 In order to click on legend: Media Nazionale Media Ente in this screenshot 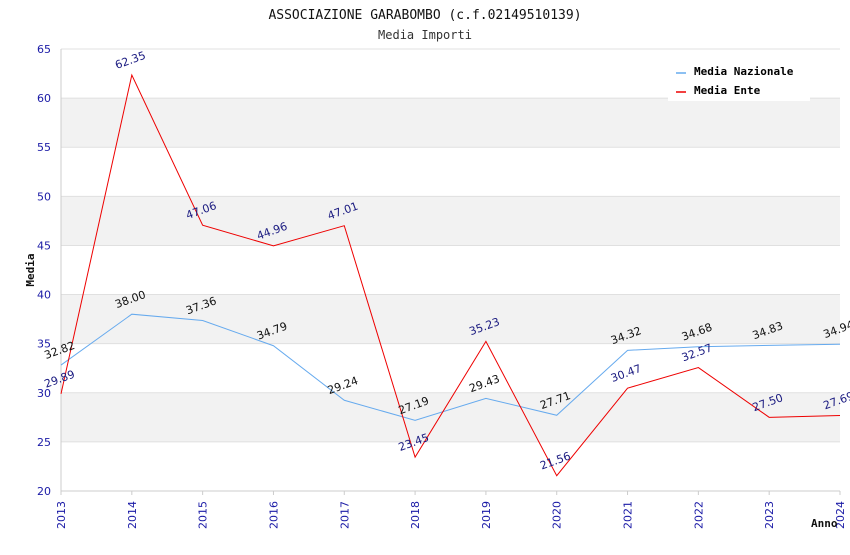, I will do `click(739, 80)`.